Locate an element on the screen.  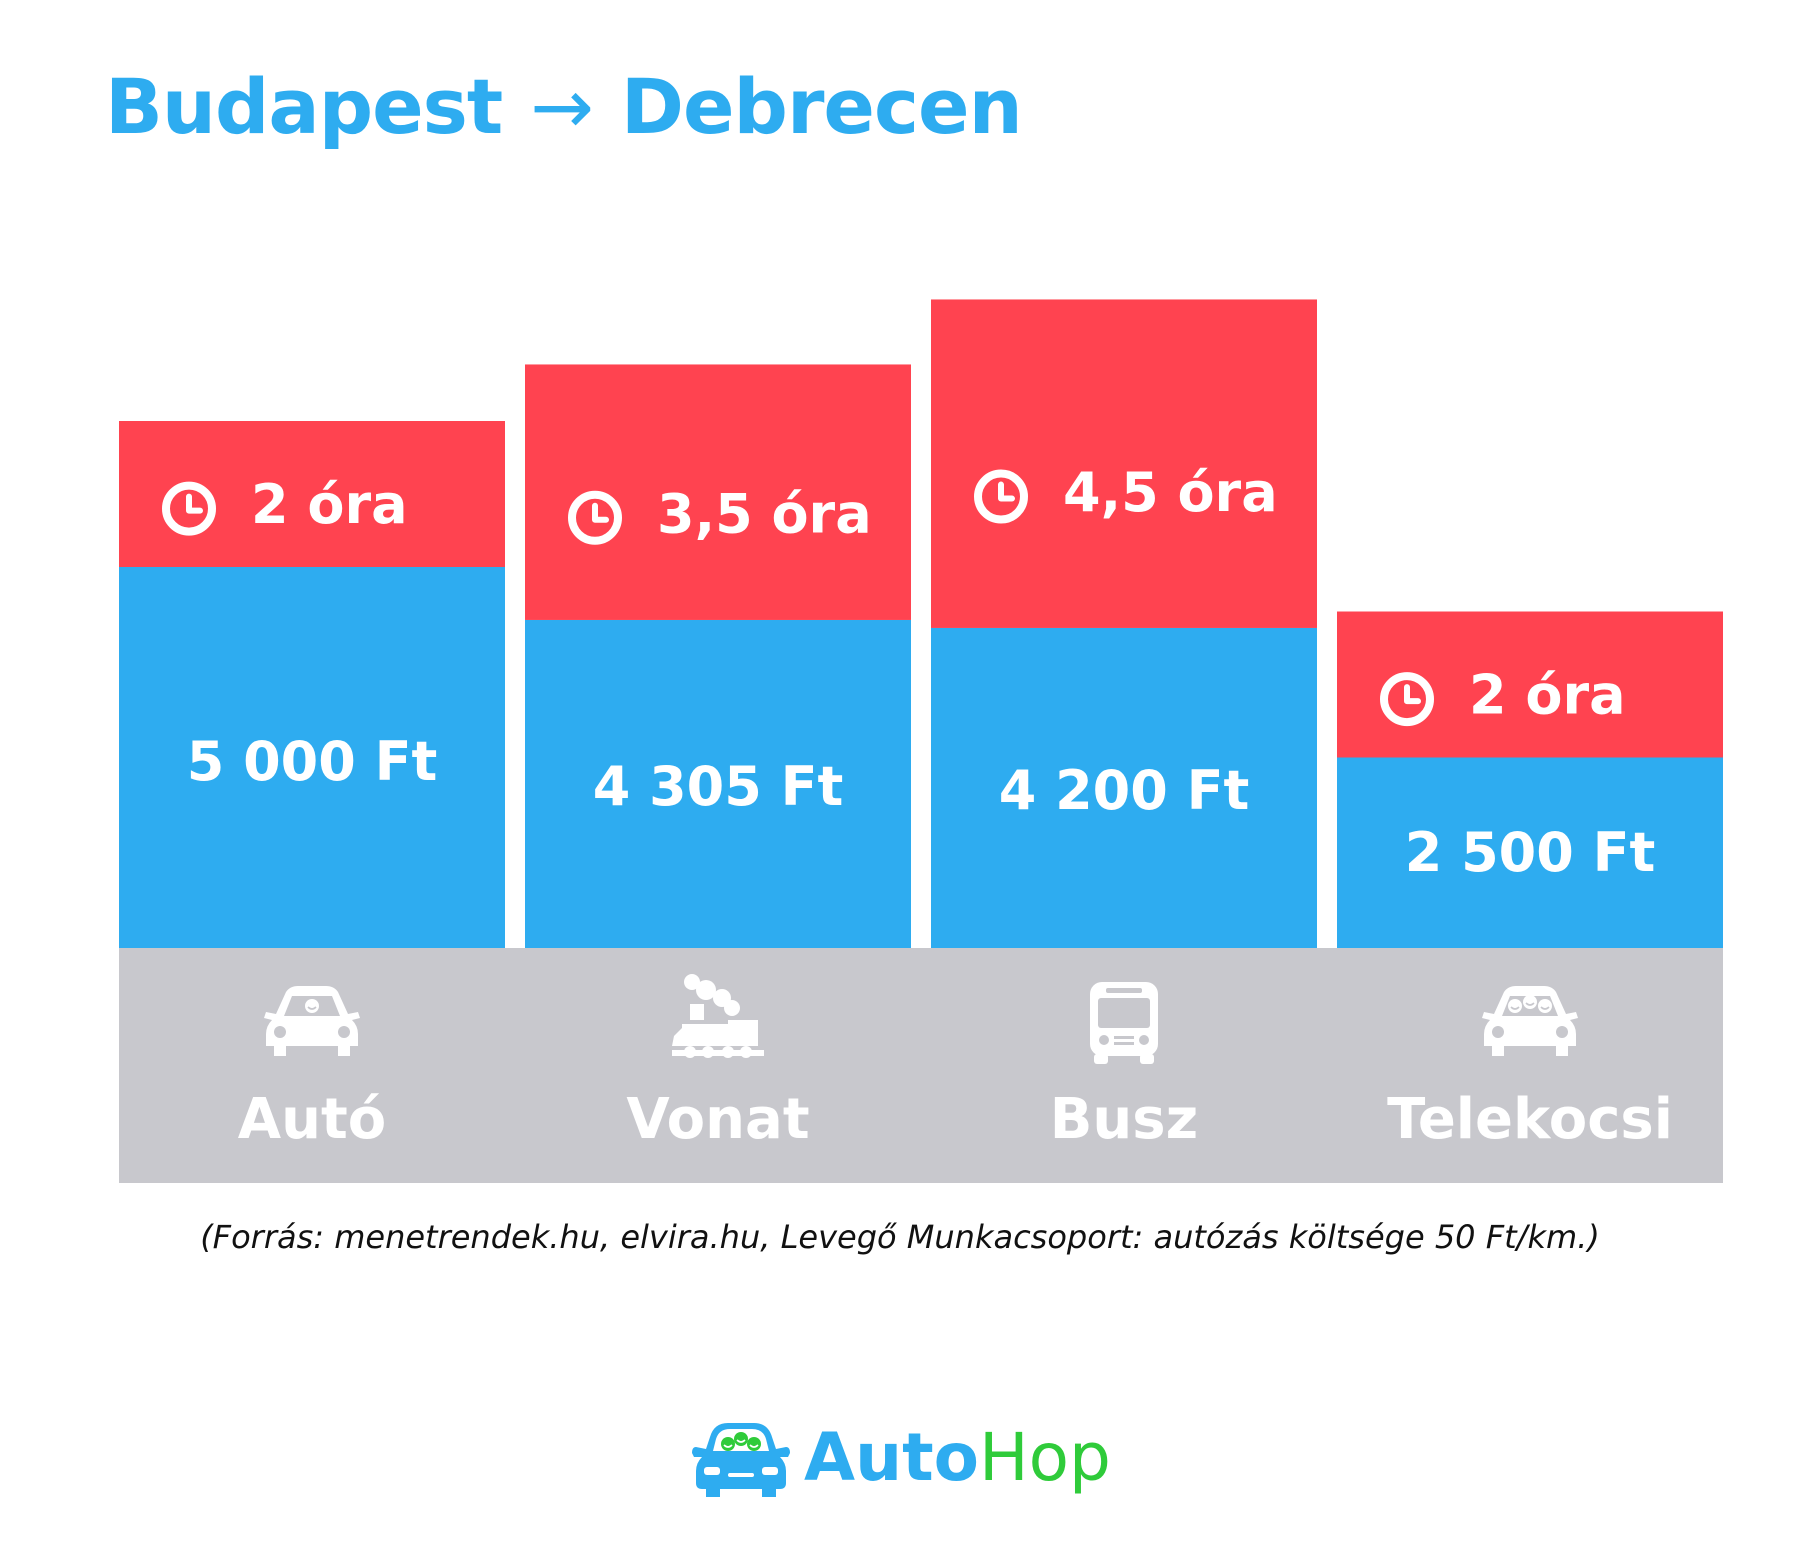
autohop-logo: AutoHop is located at coordinates (900, 1457).